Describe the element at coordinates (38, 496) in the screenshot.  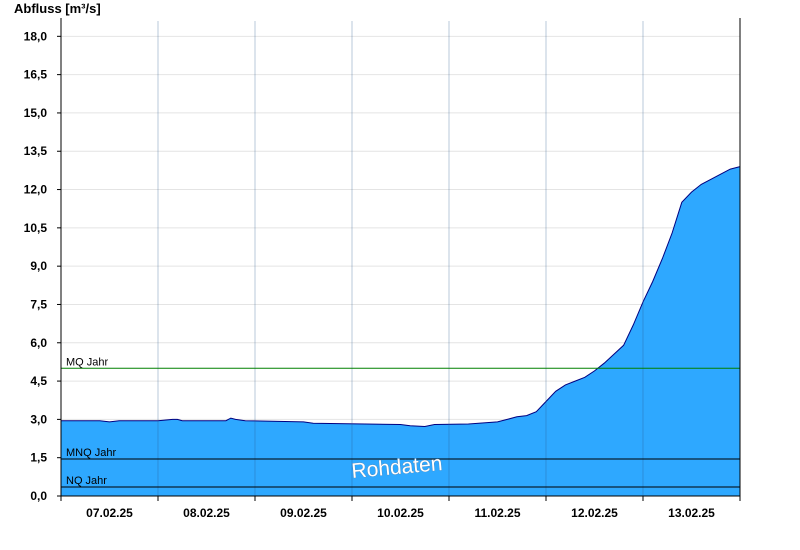
I see `y-tick-label-0: 0,0` at that location.